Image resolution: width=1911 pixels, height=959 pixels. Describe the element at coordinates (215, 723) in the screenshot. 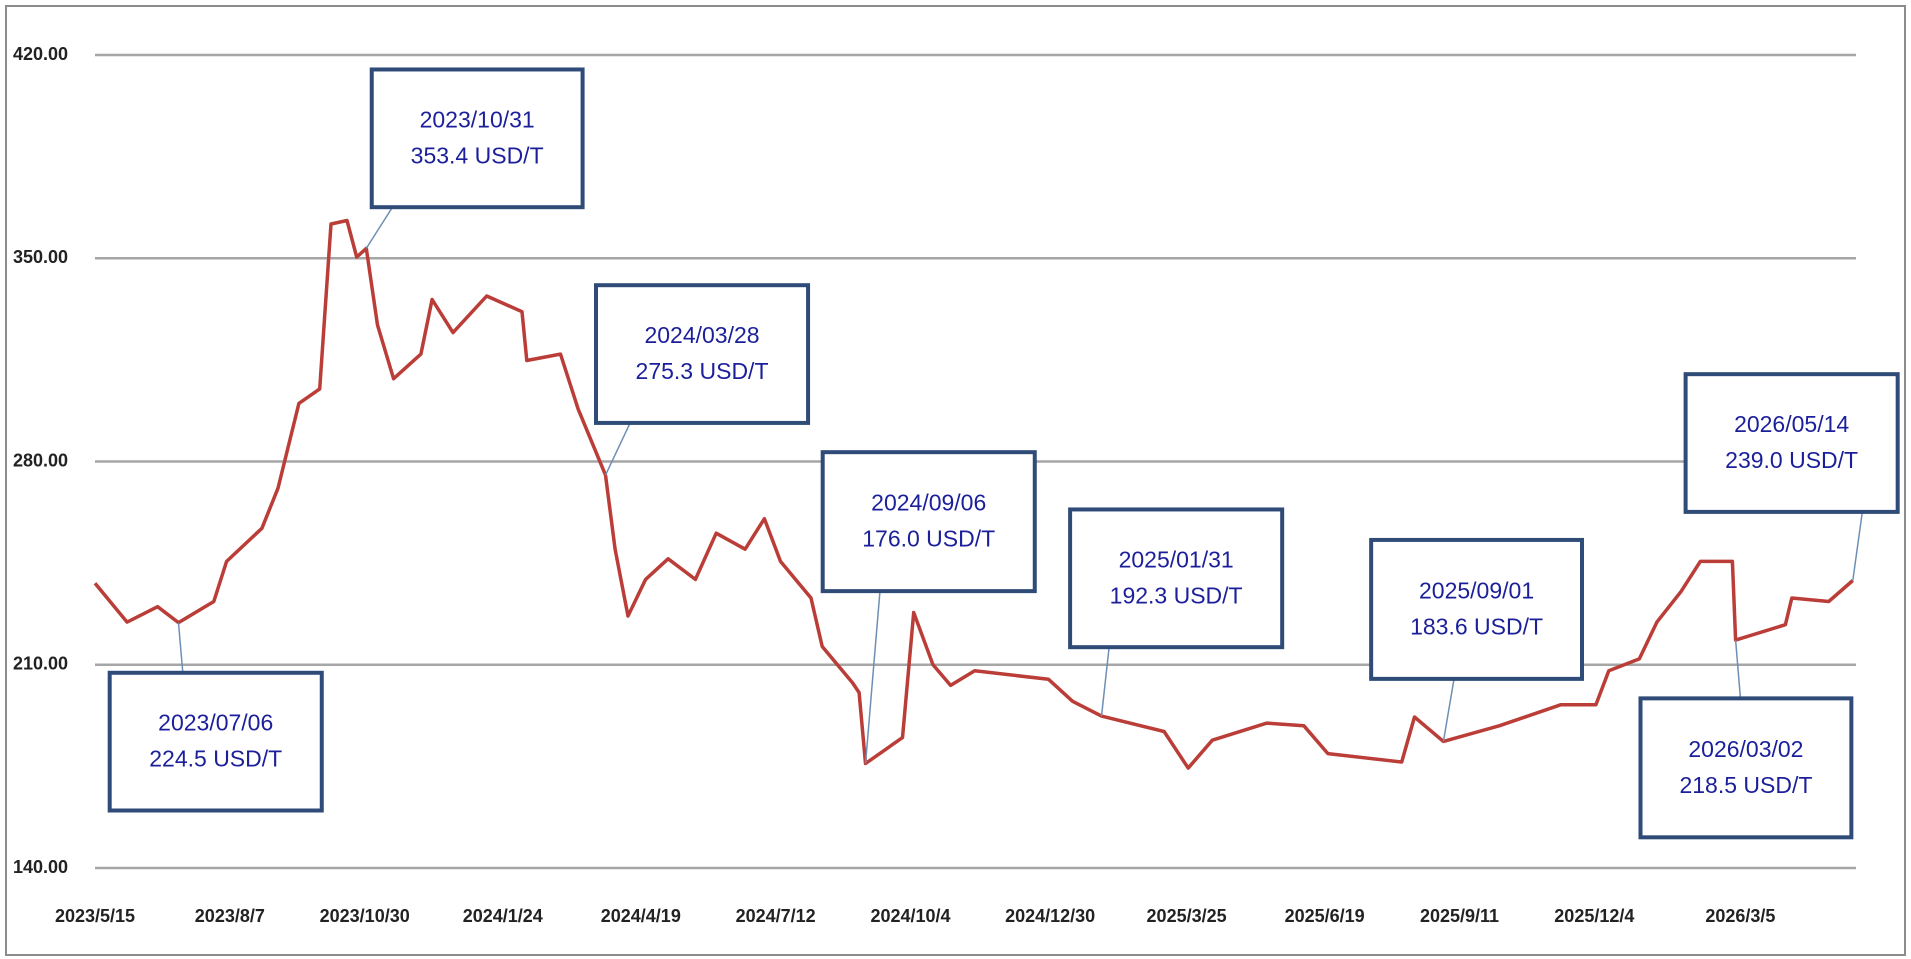

I see `annotation-date: 2023/07/06` at that location.